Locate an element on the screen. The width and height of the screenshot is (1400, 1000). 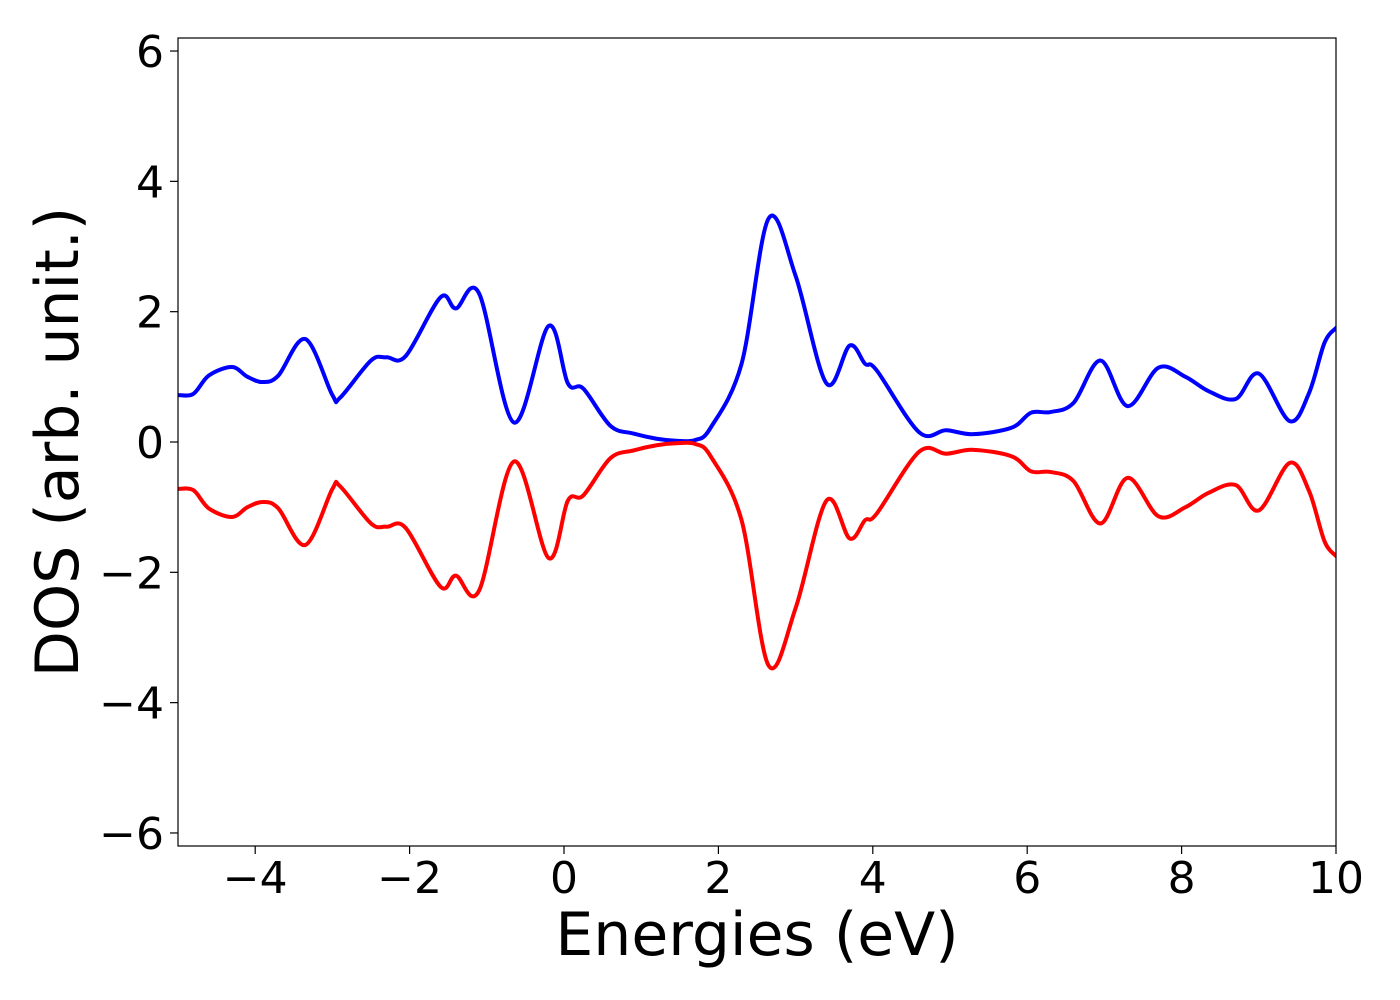
y-tick-label: −4 is located at coordinates (131, 704).